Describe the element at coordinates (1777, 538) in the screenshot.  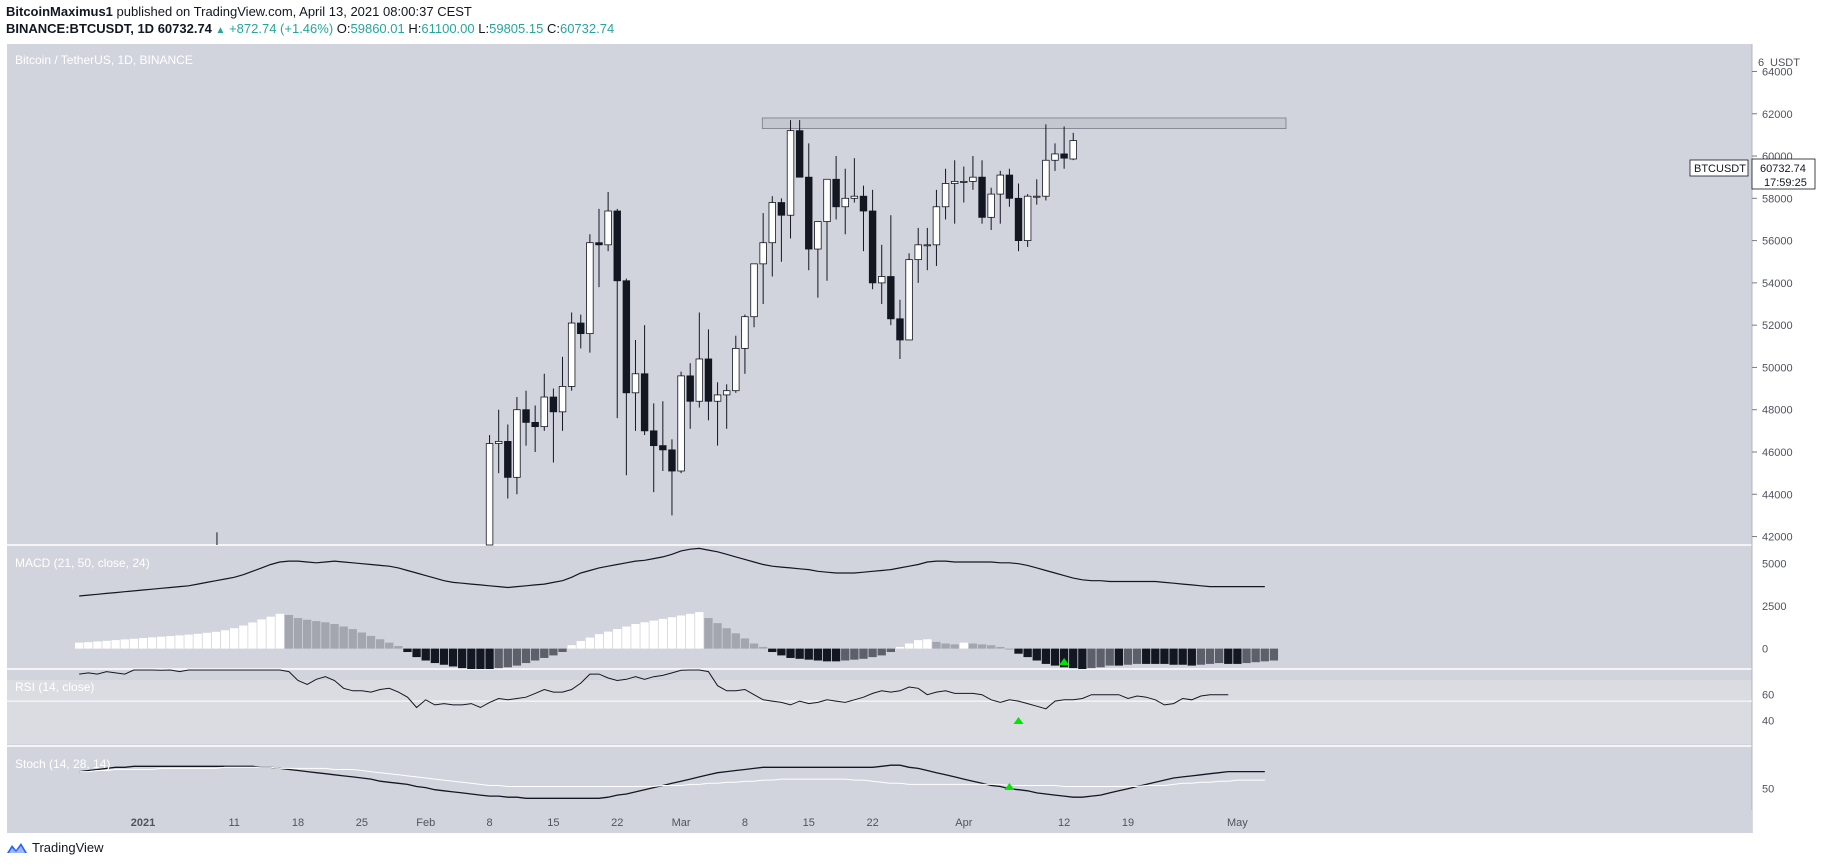
I see `price-axis-tick-42000: 42000` at that location.